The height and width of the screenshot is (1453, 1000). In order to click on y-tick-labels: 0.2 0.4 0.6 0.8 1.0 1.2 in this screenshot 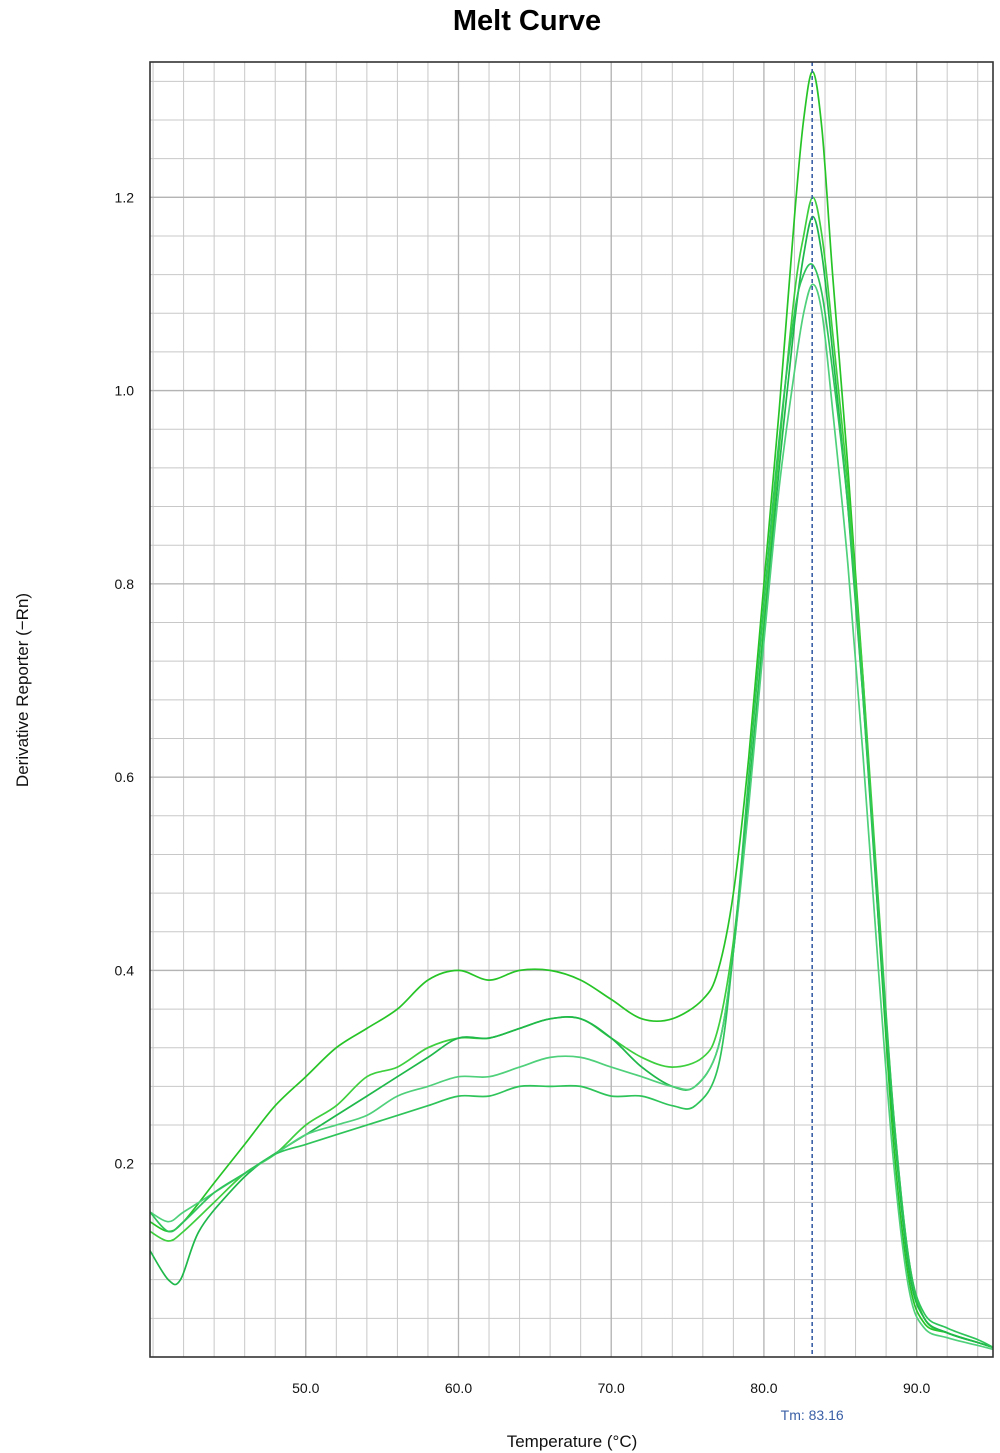, I will do `click(125, 680)`.